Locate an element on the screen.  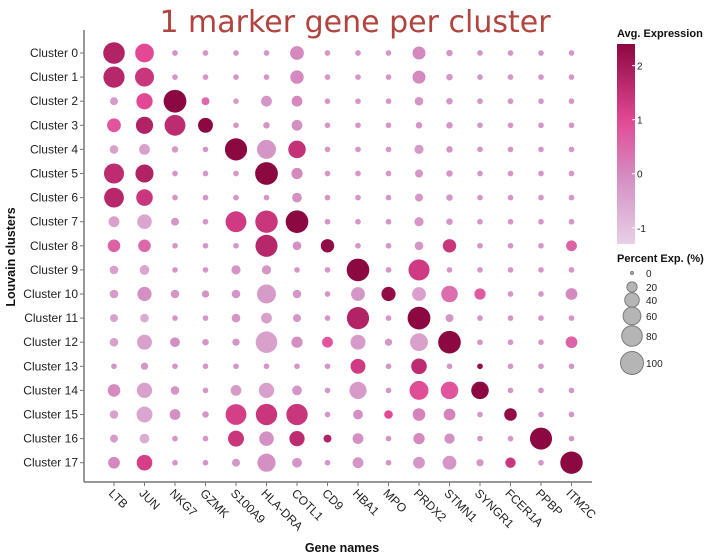
dot-cluster-15-hla-dra is located at coordinates (266, 414).